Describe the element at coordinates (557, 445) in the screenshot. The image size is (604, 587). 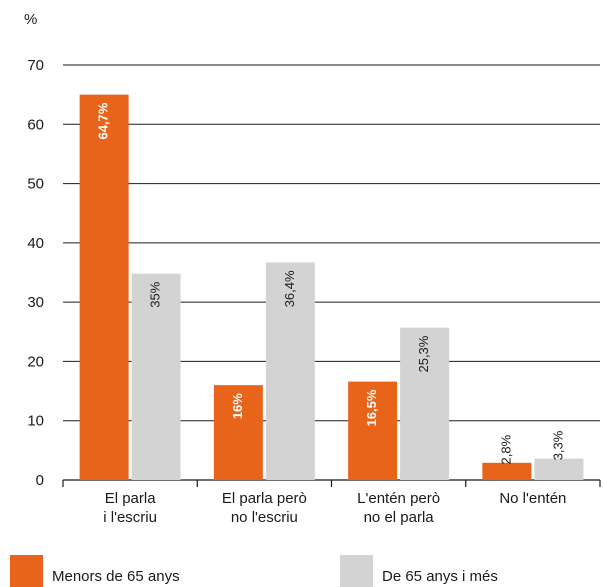
I see `data-label: 3,3%` at that location.